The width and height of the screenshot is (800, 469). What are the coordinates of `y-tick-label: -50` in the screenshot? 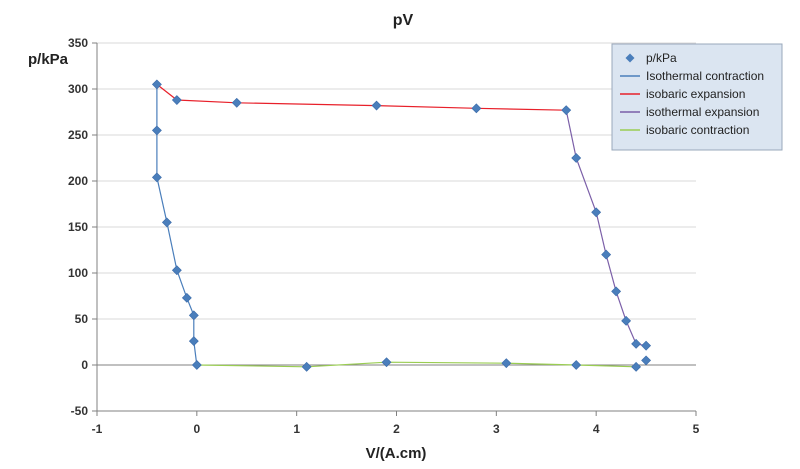 It's located at (80, 411).